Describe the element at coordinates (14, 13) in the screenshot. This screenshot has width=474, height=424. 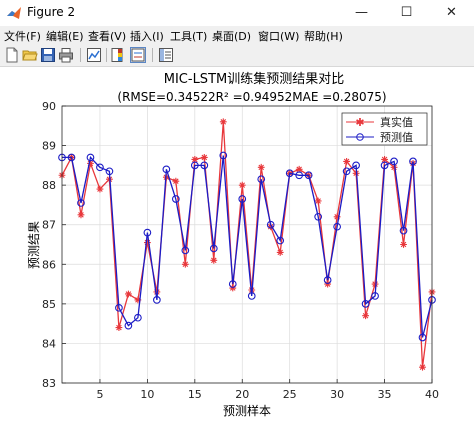
I see `matlab-app-icon` at that location.